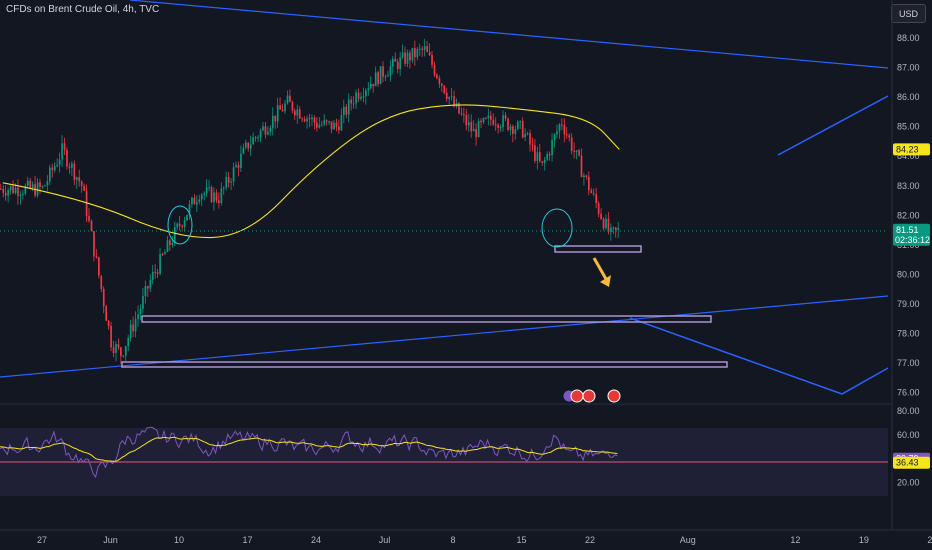  I want to click on chart-title: CFDs on Brent Crude Oil, 4h, TVC, so click(83, 9).